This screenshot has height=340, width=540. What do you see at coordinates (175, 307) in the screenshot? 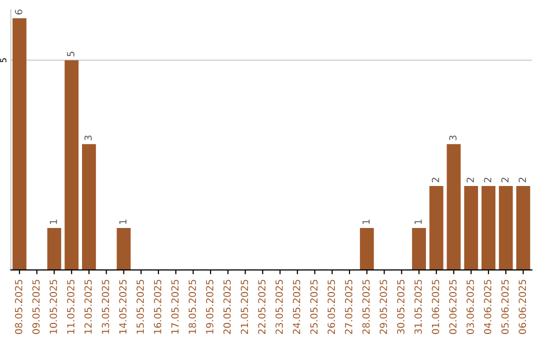
I see `x-tick-label: 17.05.2025` at bounding box center [175, 307].